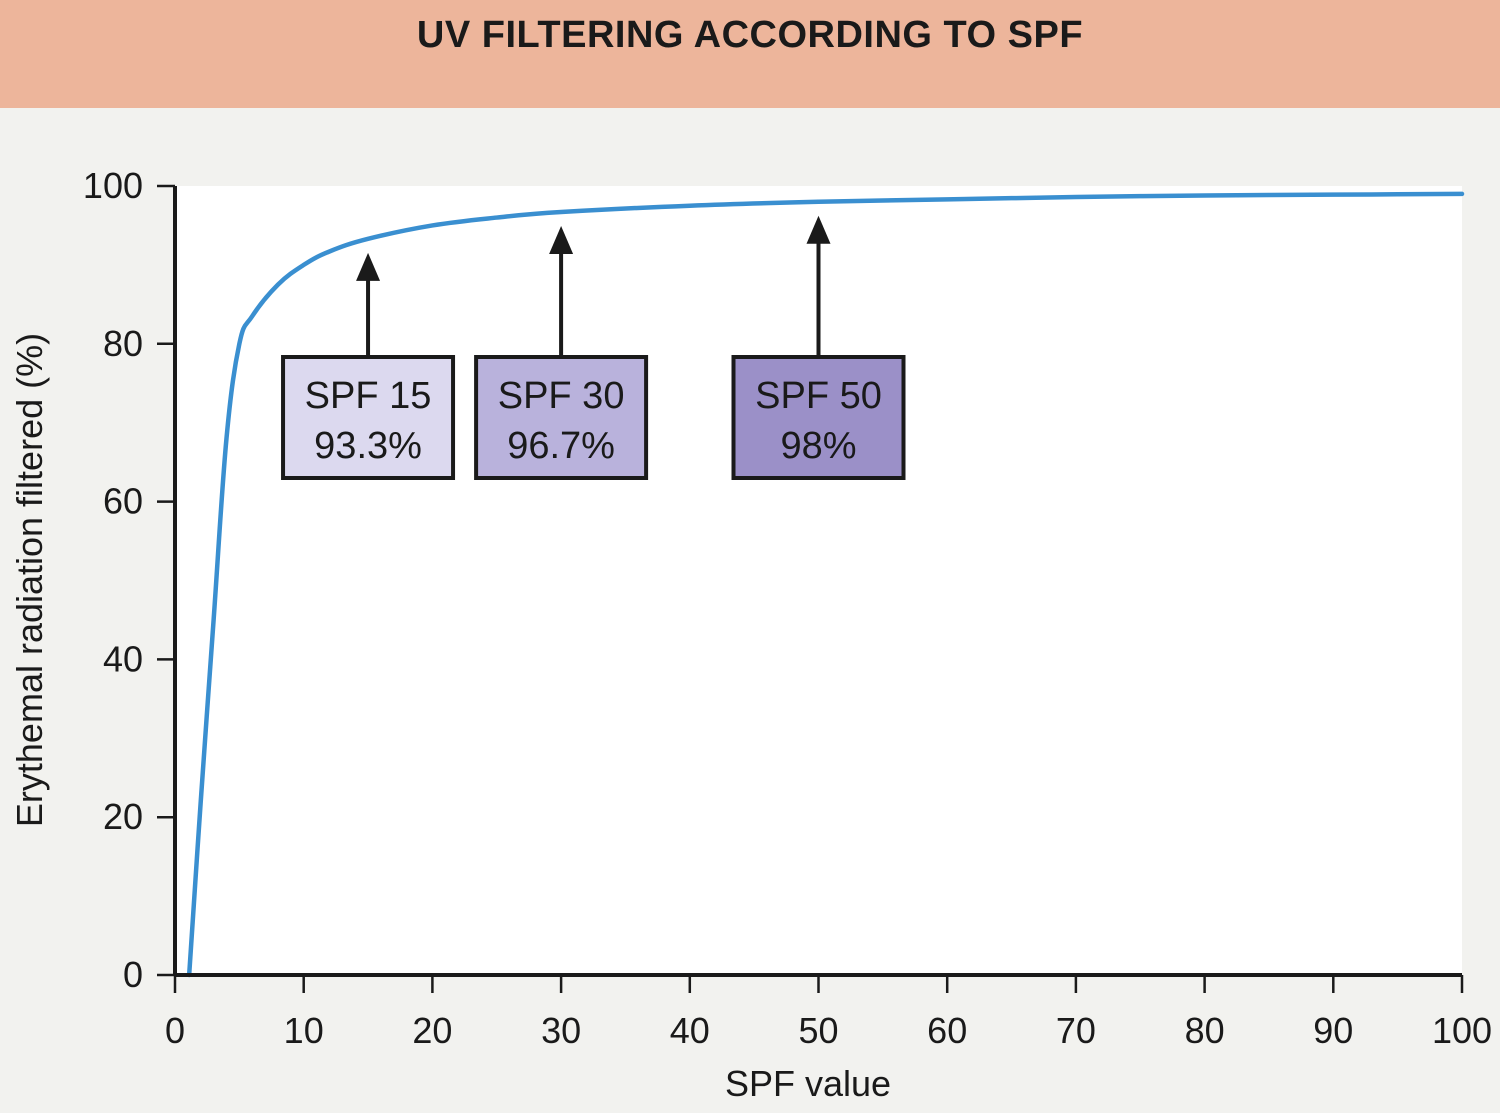 The image size is (1500, 1113). Describe the element at coordinates (123, 343) in the screenshot. I see `y-tick-label: 80` at that location.